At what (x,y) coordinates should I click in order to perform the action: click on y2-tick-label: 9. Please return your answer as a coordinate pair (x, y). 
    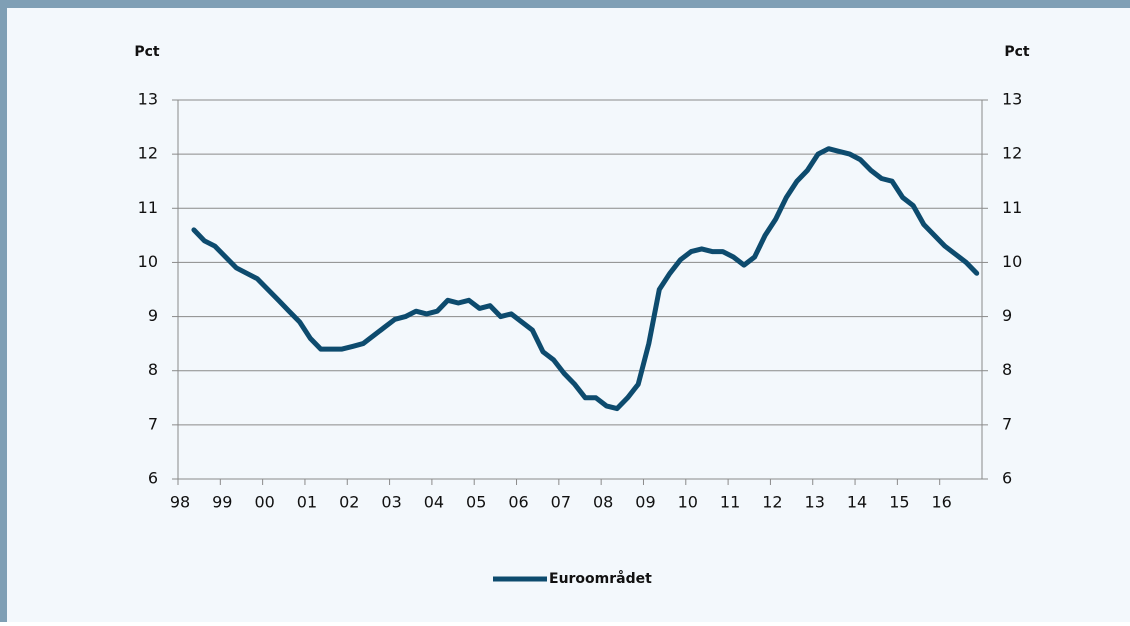
    Looking at the image, I should click on (1007, 315).